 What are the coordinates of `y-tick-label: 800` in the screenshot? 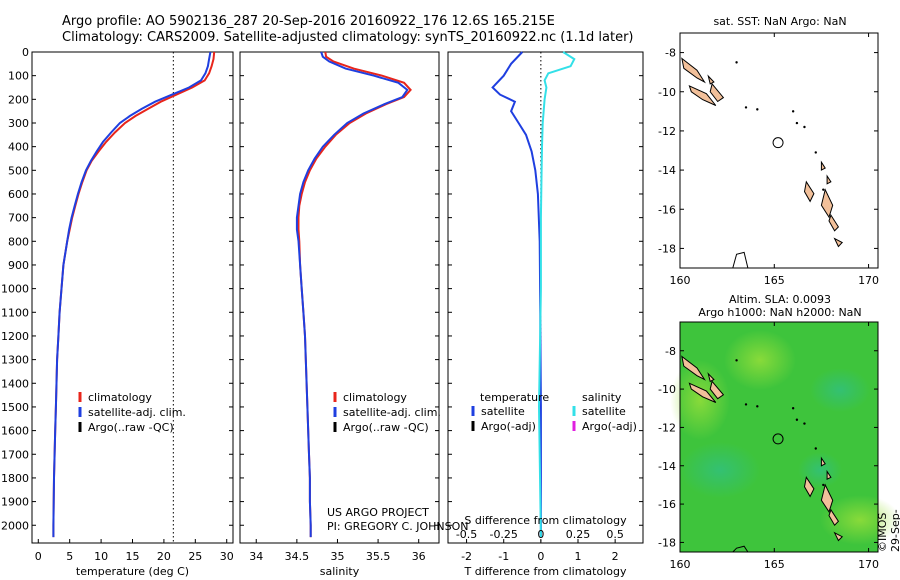 It's located at (18, 241).